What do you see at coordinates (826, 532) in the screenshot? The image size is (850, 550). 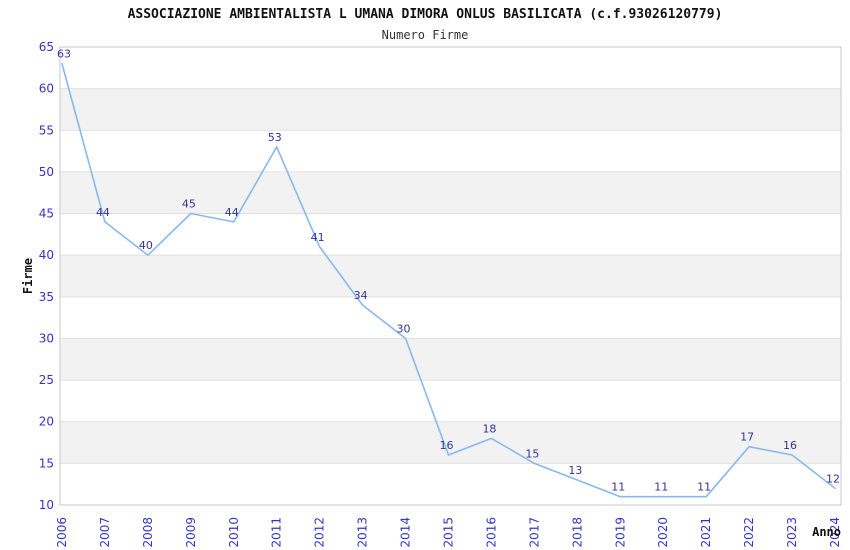 I see `x-axis-title: Anno` at bounding box center [826, 532].